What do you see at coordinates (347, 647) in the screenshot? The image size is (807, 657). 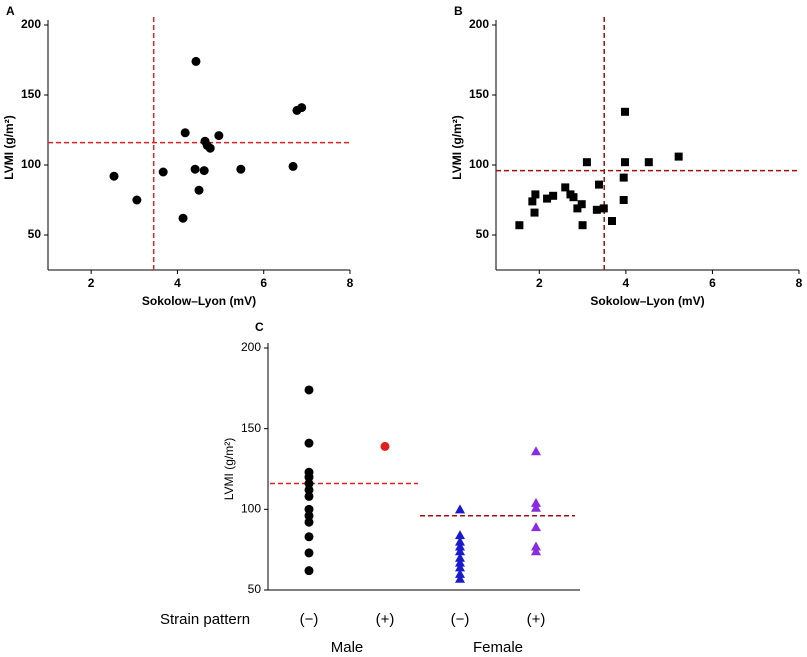 I see `group-label: Male` at bounding box center [347, 647].